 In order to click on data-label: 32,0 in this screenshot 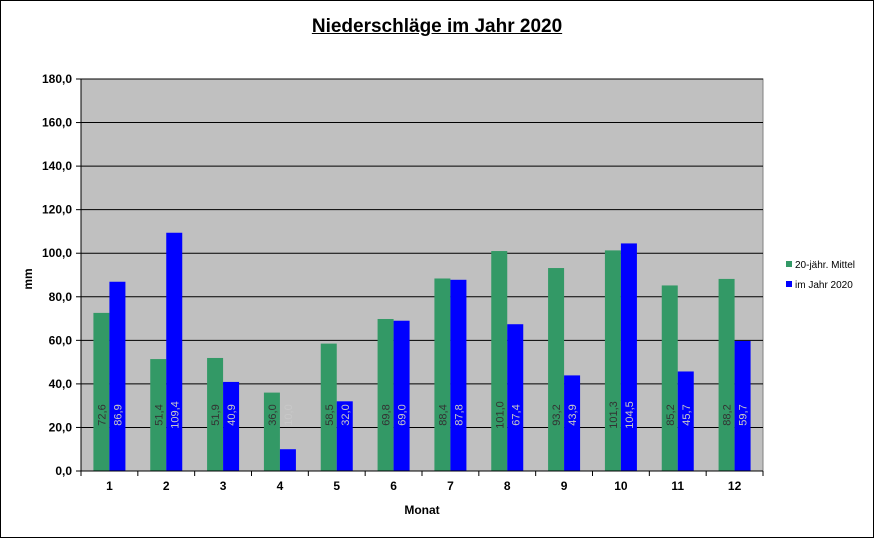, I will do `click(346, 414)`.